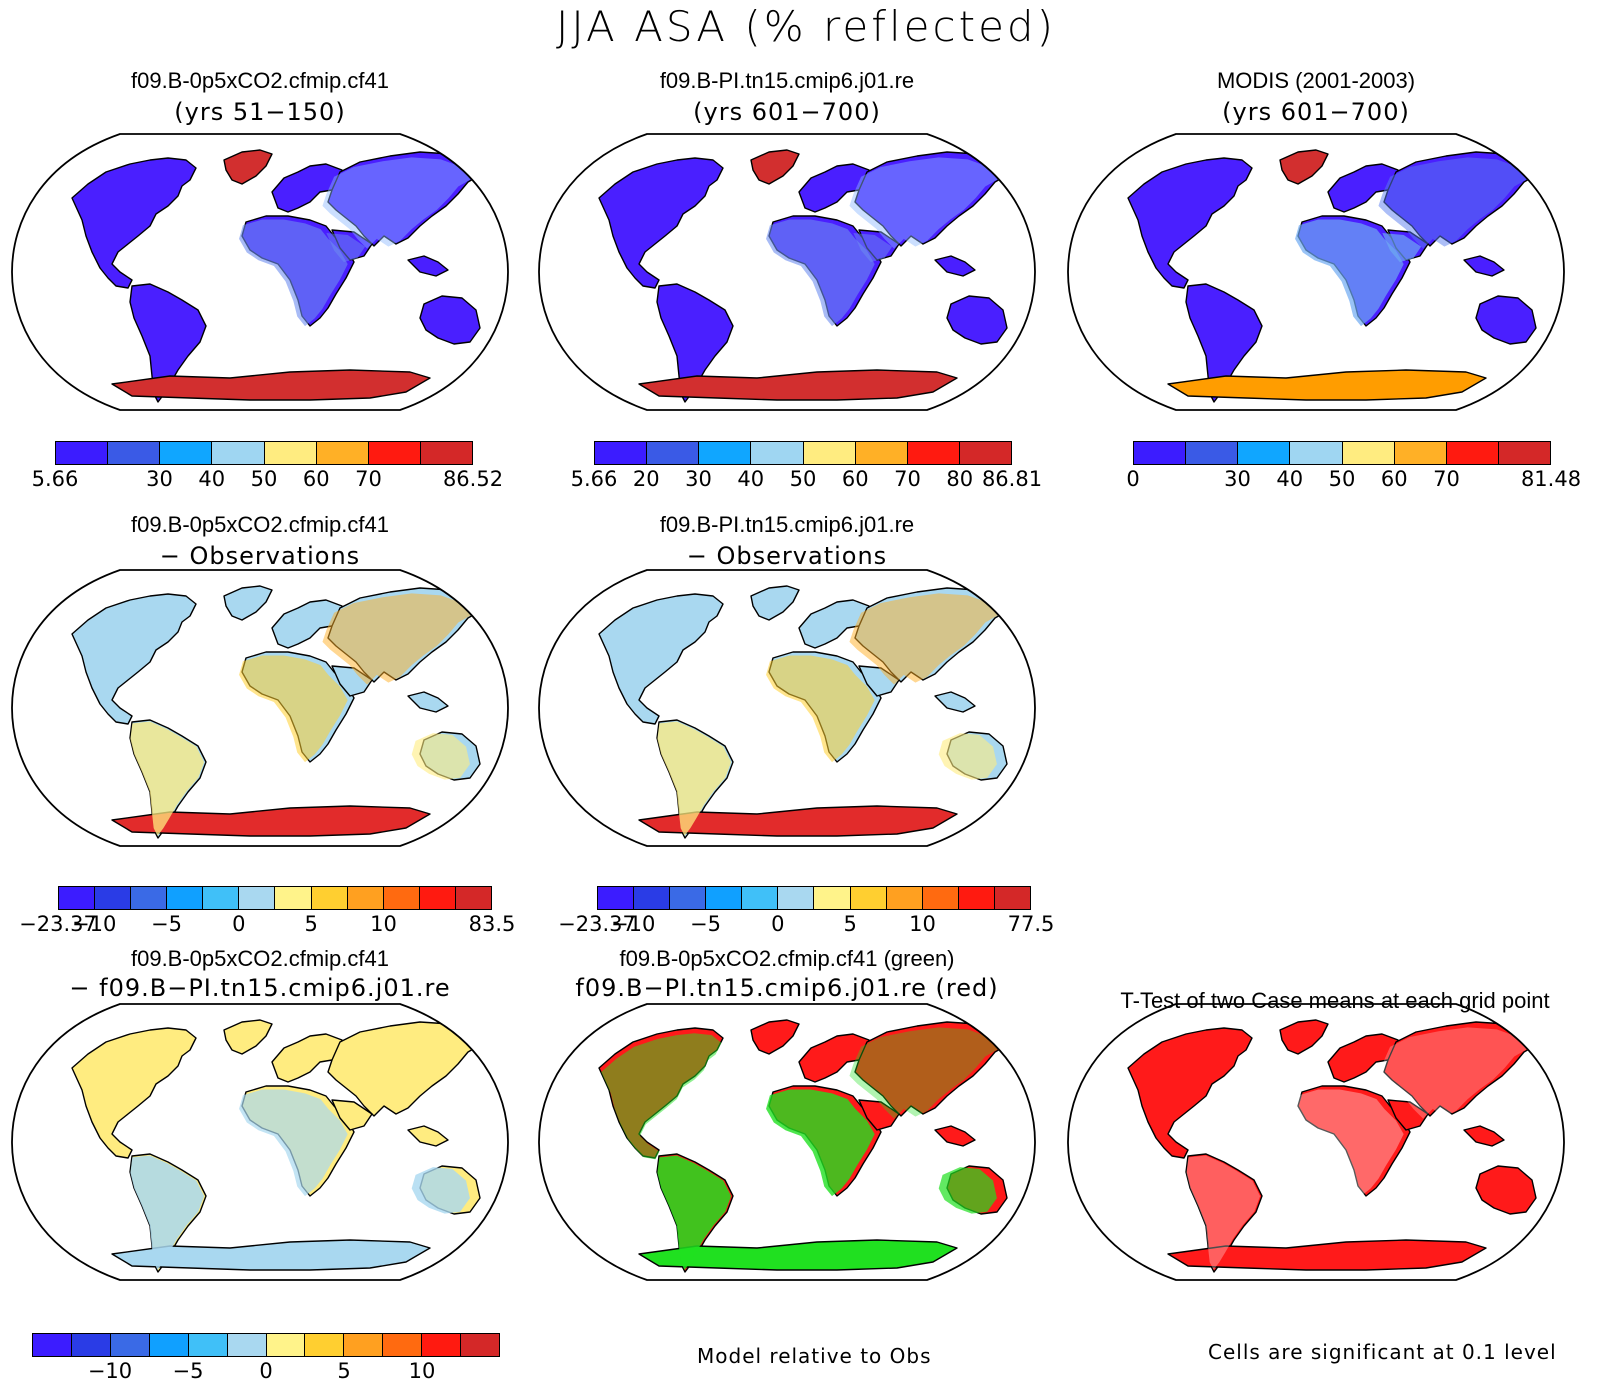 Image resolution: width=1612 pixels, height=1385 pixels. Describe the element at coordinates (259, 80) in the screenshot. I see `panel-title: f09.B-0p5xCO2.cfmip.cf41` at that location.